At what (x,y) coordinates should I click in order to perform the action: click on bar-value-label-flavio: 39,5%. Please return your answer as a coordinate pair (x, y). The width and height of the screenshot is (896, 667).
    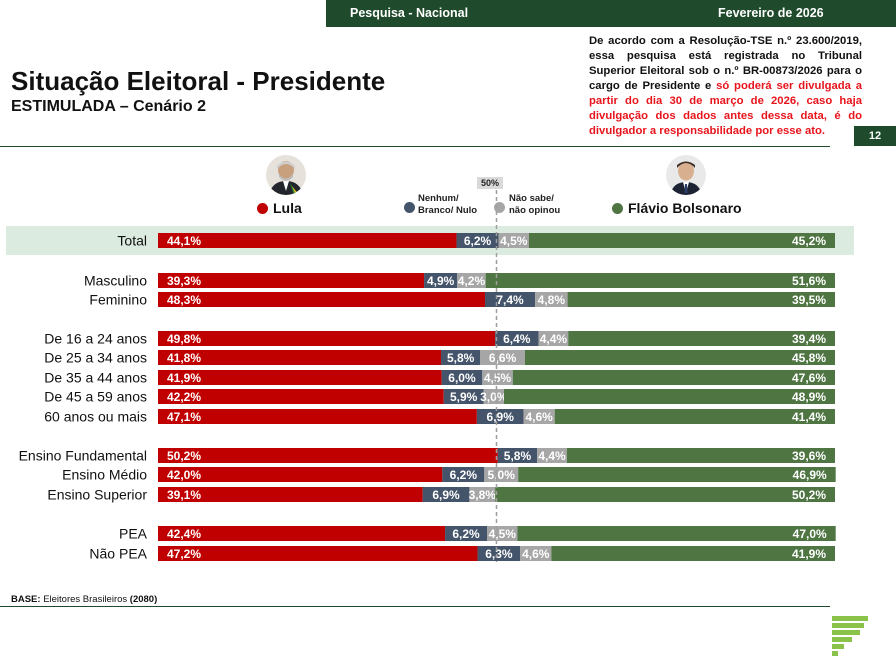
    Looking at the image, I should click on (809, 300).